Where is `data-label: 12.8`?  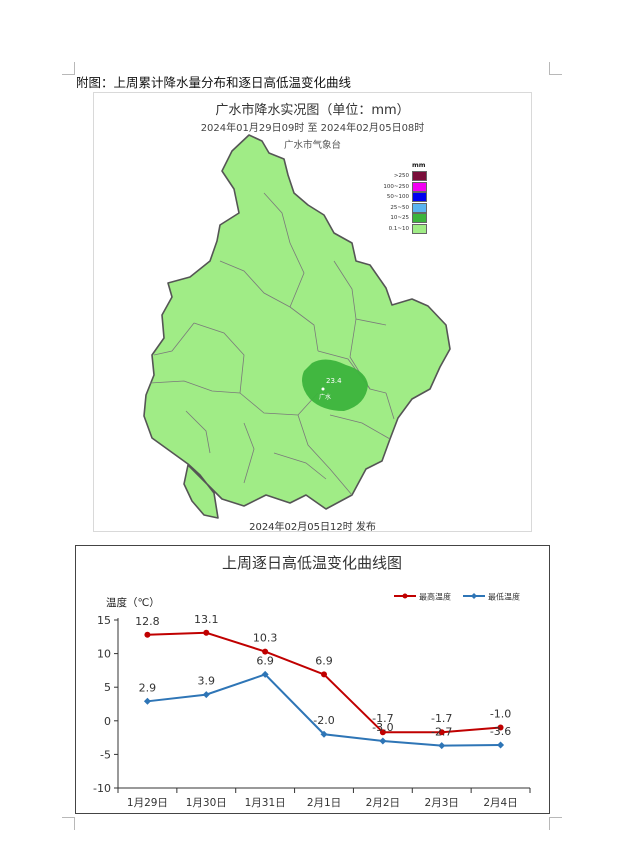 data-label: 12.8 is located at coordinates (147, 621).